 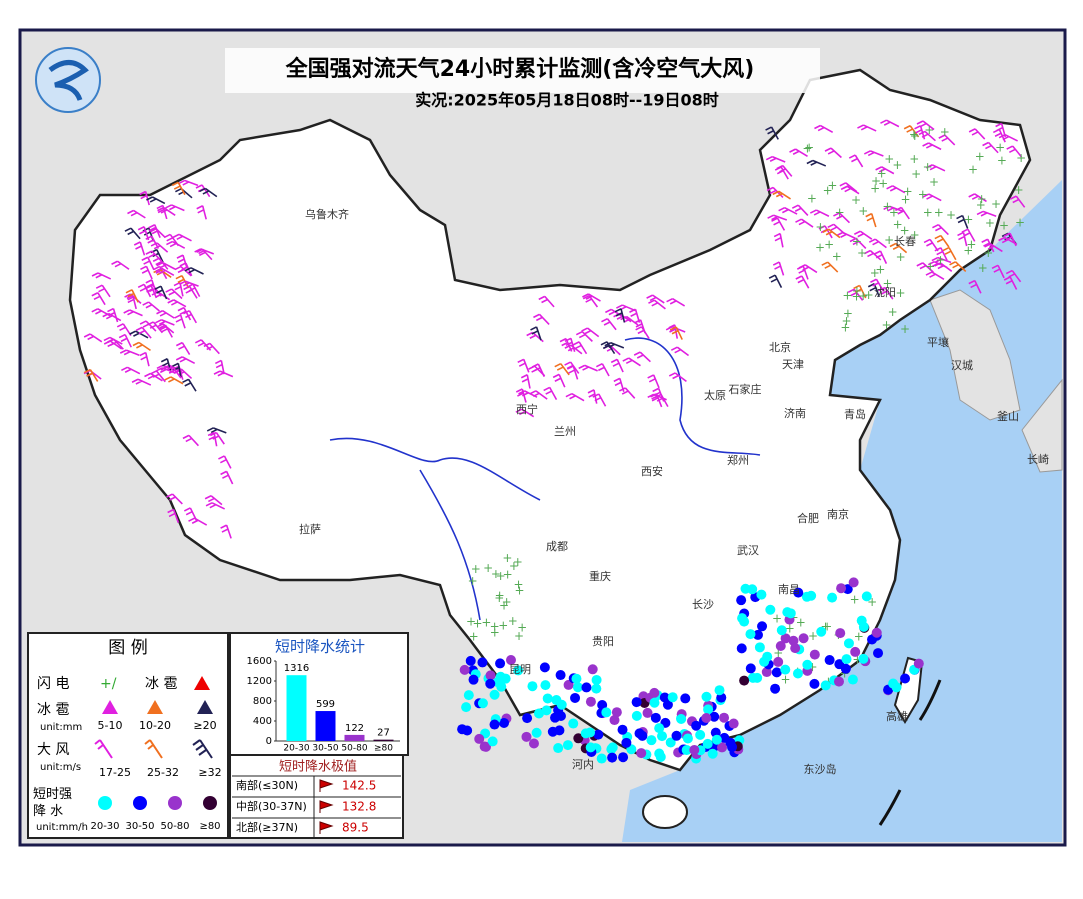 I want to click on city-label: 长春, so click(x=905, y=241).